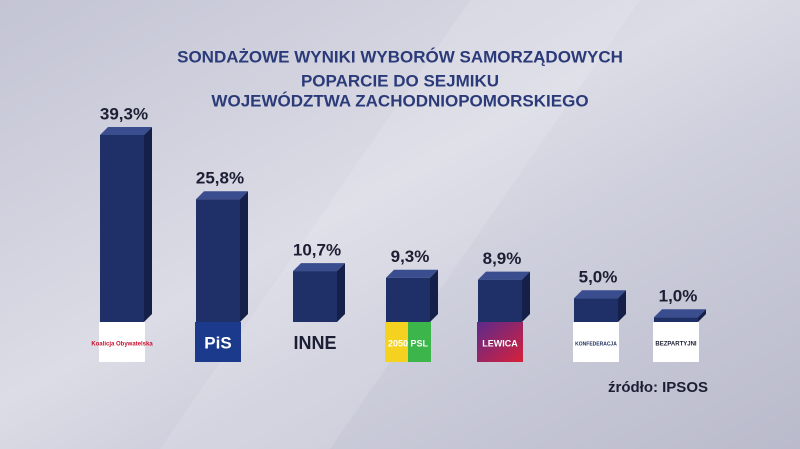  What do you see at coordinates (122, 345) in the screenshot?
I see `category-label: Koalicja Obywatelska` at bounding box center [122, 345].